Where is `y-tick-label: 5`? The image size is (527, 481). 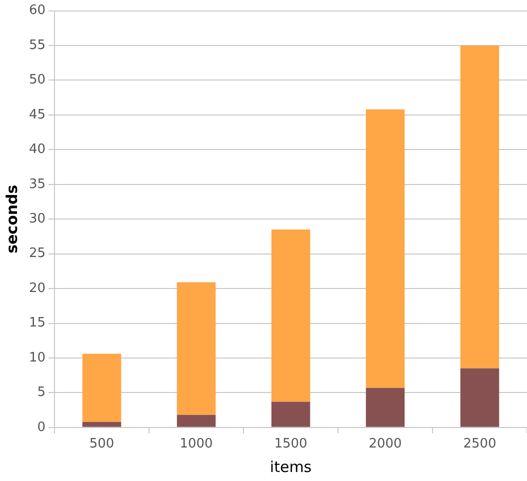
y-tick-label: 5 is located at coordinates (41, 392).